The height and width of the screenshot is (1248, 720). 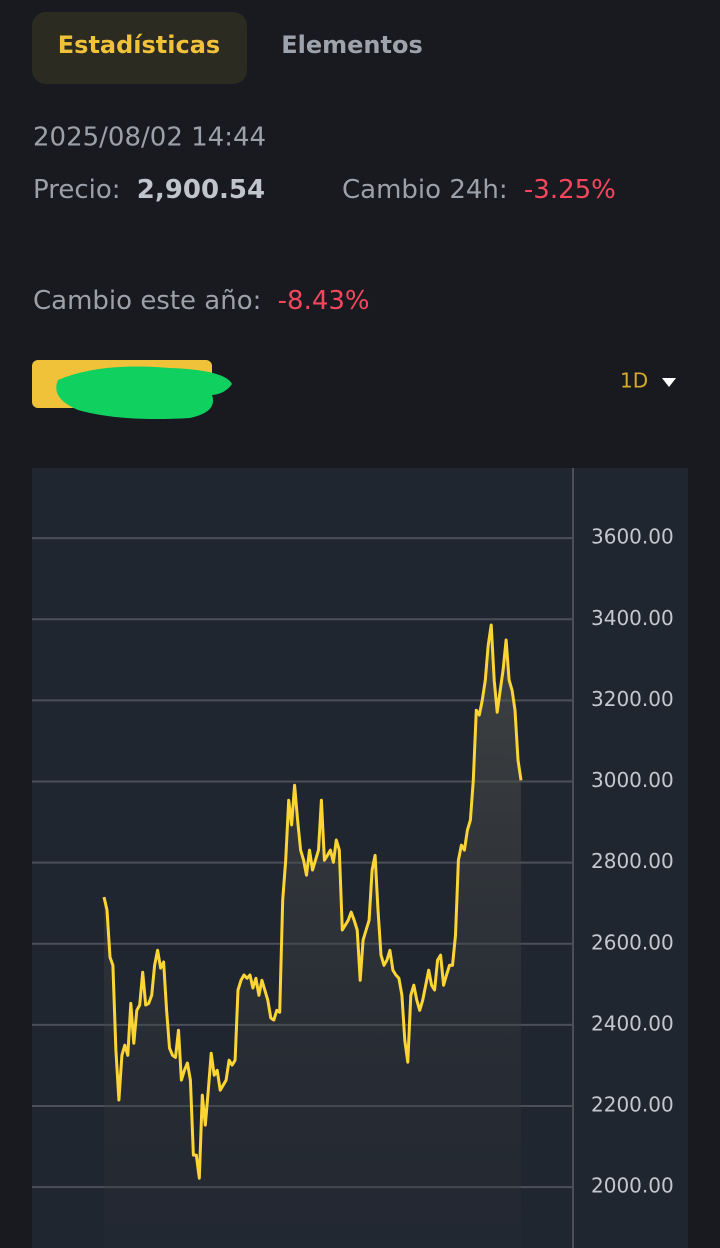 I want to click on price-row: Precio: 2,900.54, so click(x=149, y=190).